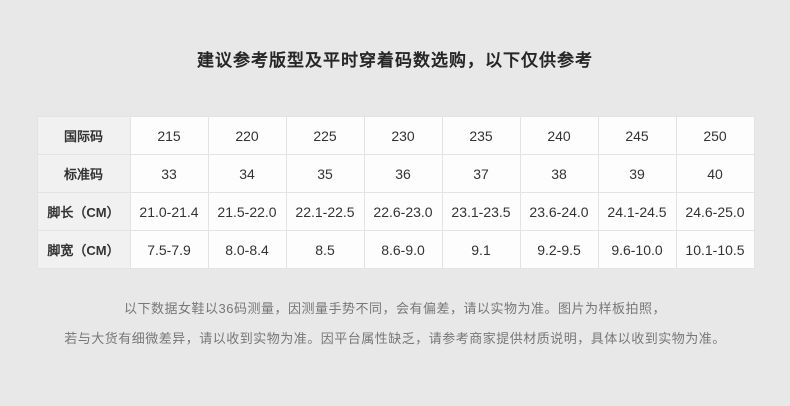  Describe the element at coordinates (403, 249) in the screenshot. I see `size-cell: 8.6-9.0` at that location.